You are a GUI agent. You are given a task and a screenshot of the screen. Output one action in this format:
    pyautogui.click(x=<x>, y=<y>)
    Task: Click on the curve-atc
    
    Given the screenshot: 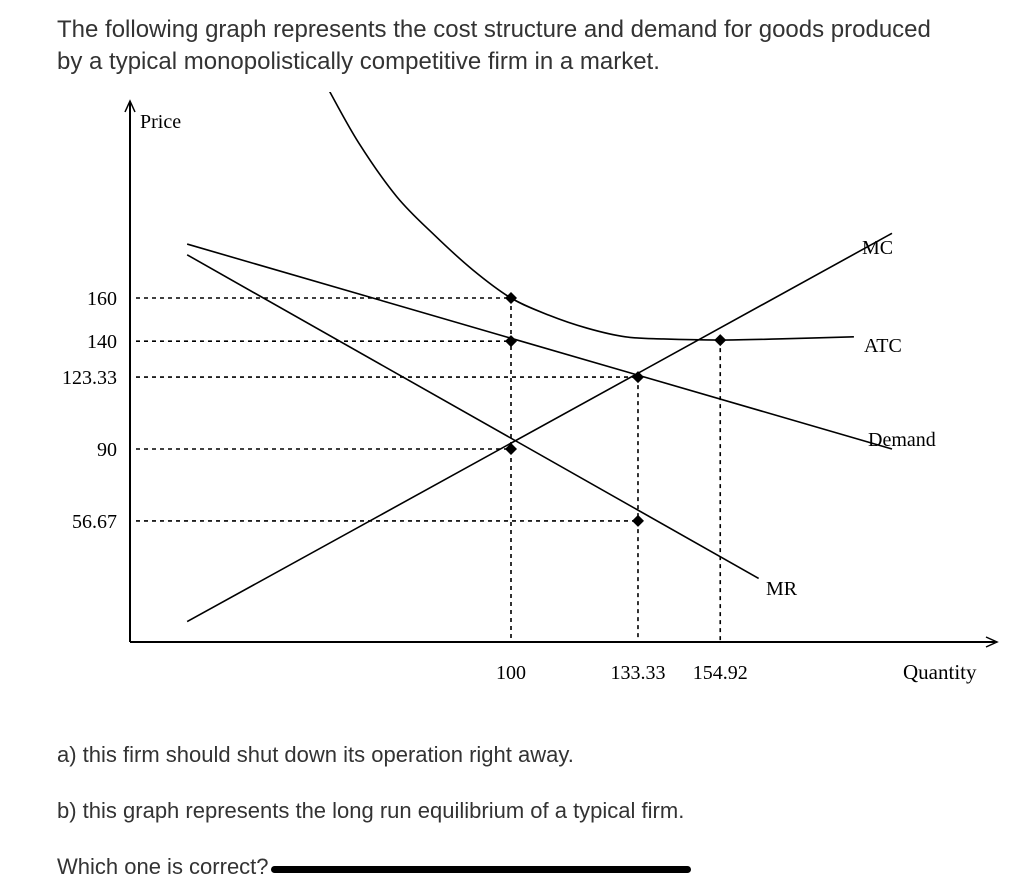 What is the action you would take?
    pyautogui.click(x=591, y=216)
    